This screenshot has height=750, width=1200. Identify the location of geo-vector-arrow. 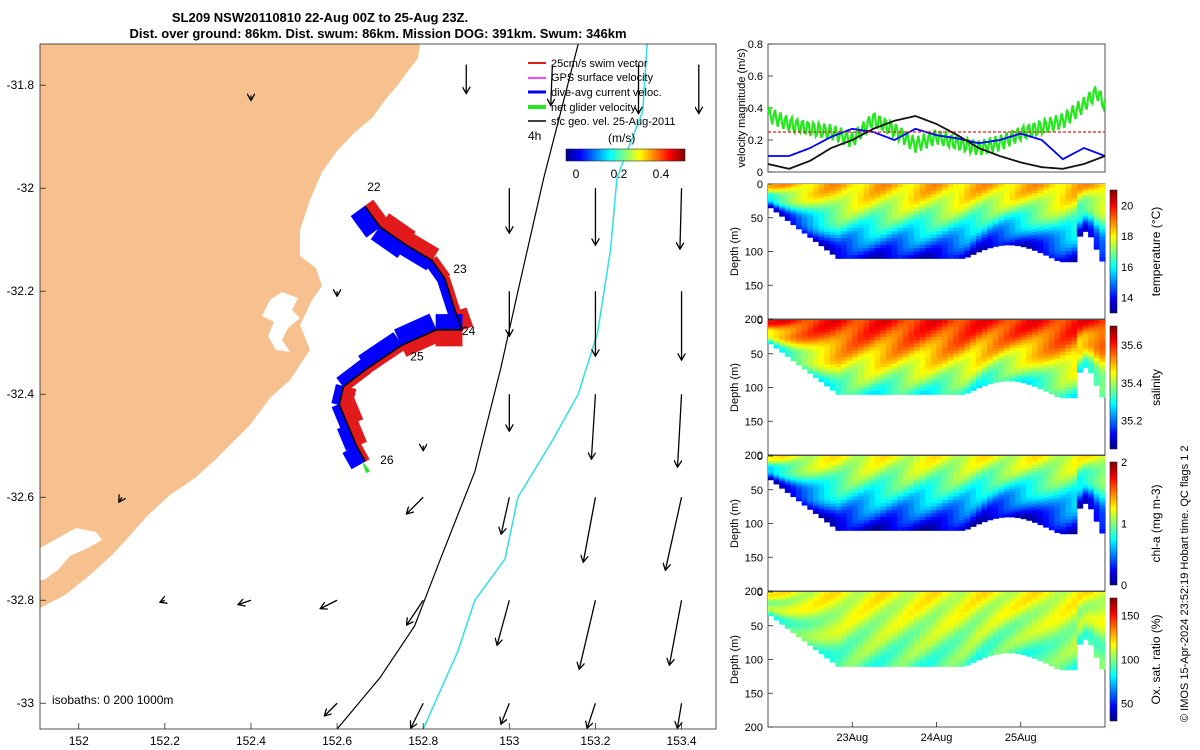
(415, 611).